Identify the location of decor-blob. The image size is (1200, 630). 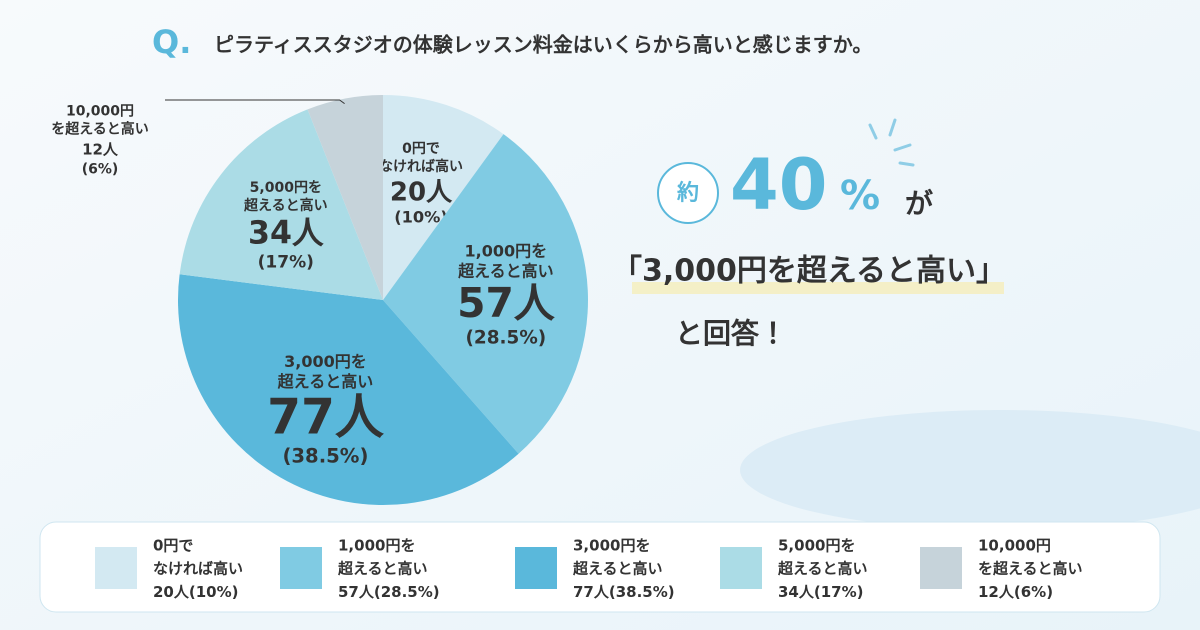
(970, 470).